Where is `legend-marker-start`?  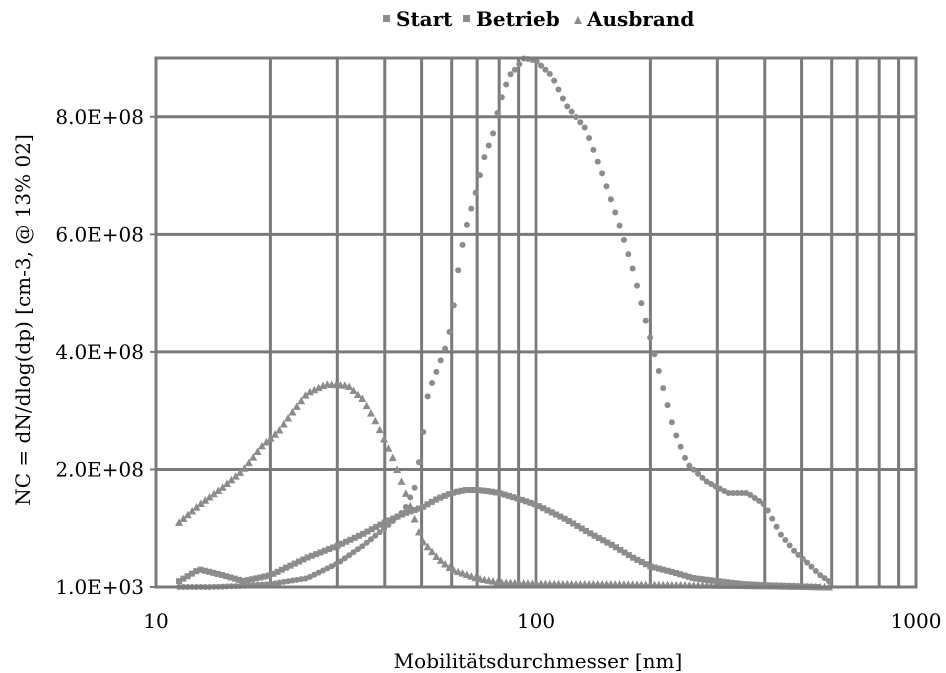
legend-marker-start is located at coordinates (386, 18).